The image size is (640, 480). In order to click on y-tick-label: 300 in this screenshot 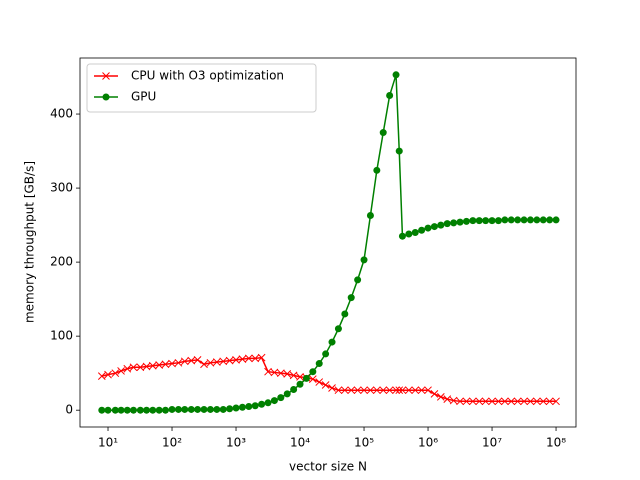, I will do `click(61, 188)`.